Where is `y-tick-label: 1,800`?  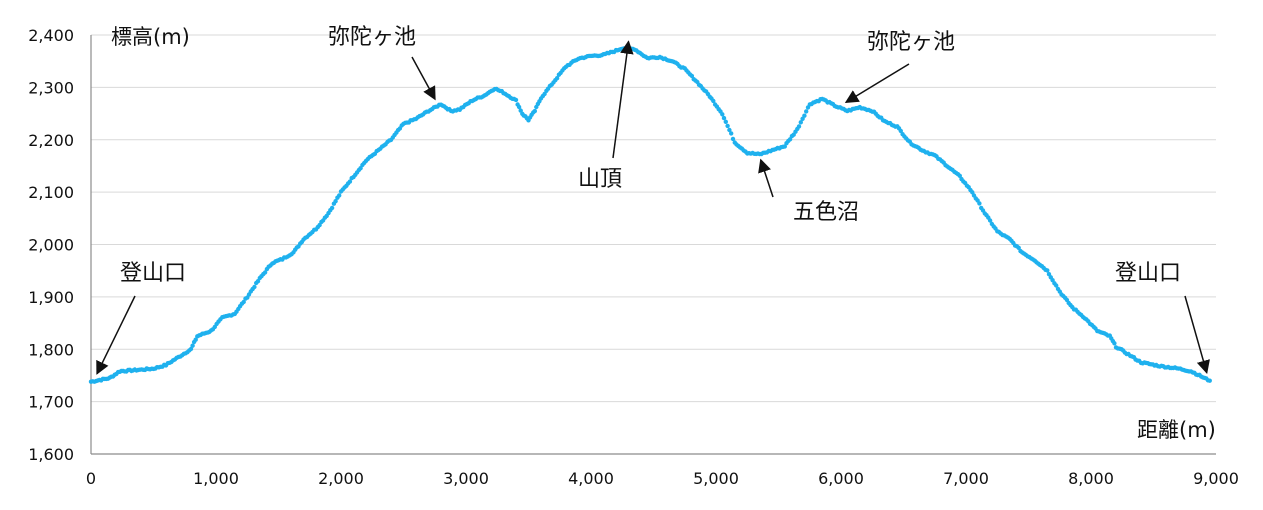
y-tick-label: 1,800 is located at coordinates (51, 349).